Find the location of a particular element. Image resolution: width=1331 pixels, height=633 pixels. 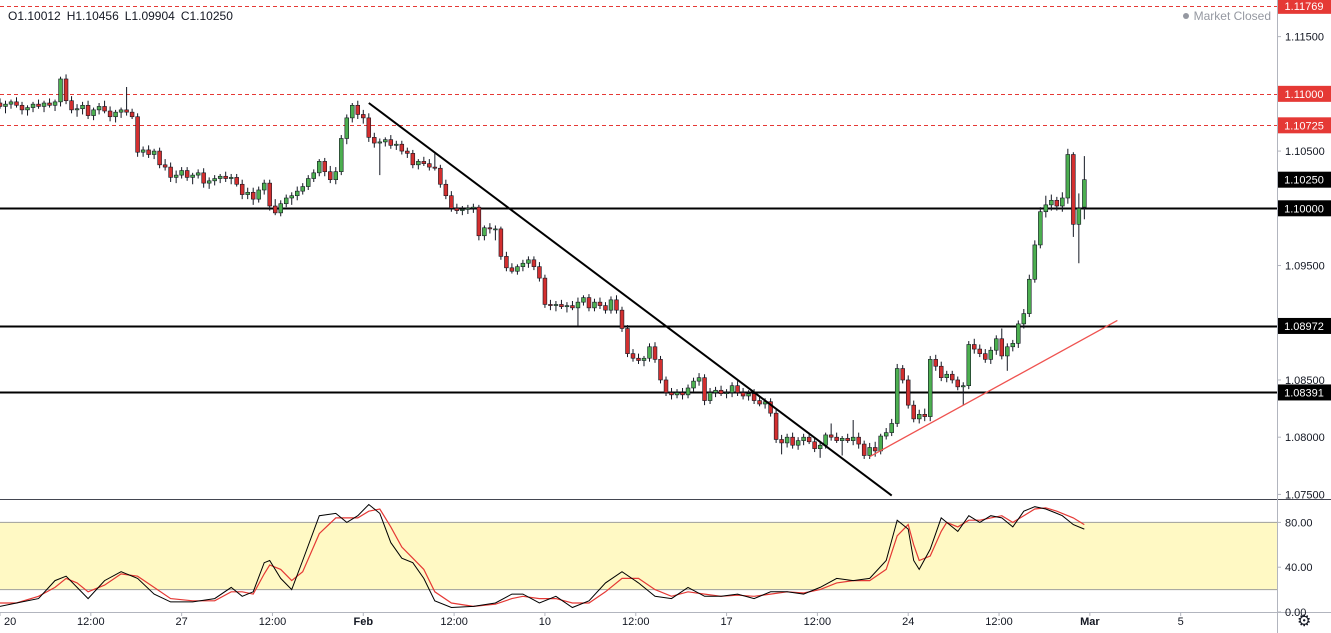

time-tick-label-11: 12:00 is located at coordinates (999, 622).